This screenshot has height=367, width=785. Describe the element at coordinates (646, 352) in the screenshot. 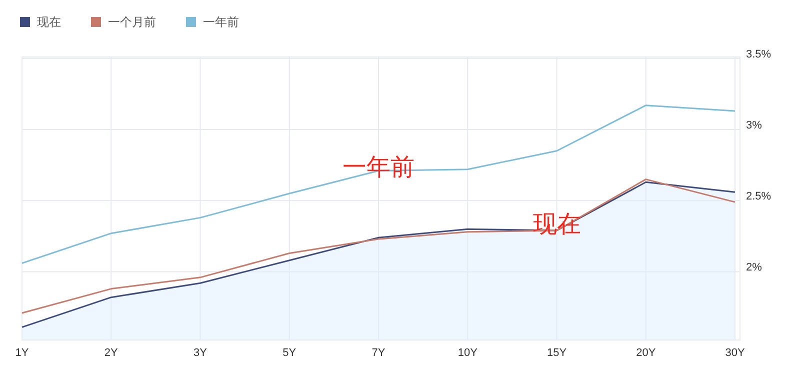

I see `x-tick-label: 20Y` at that location.